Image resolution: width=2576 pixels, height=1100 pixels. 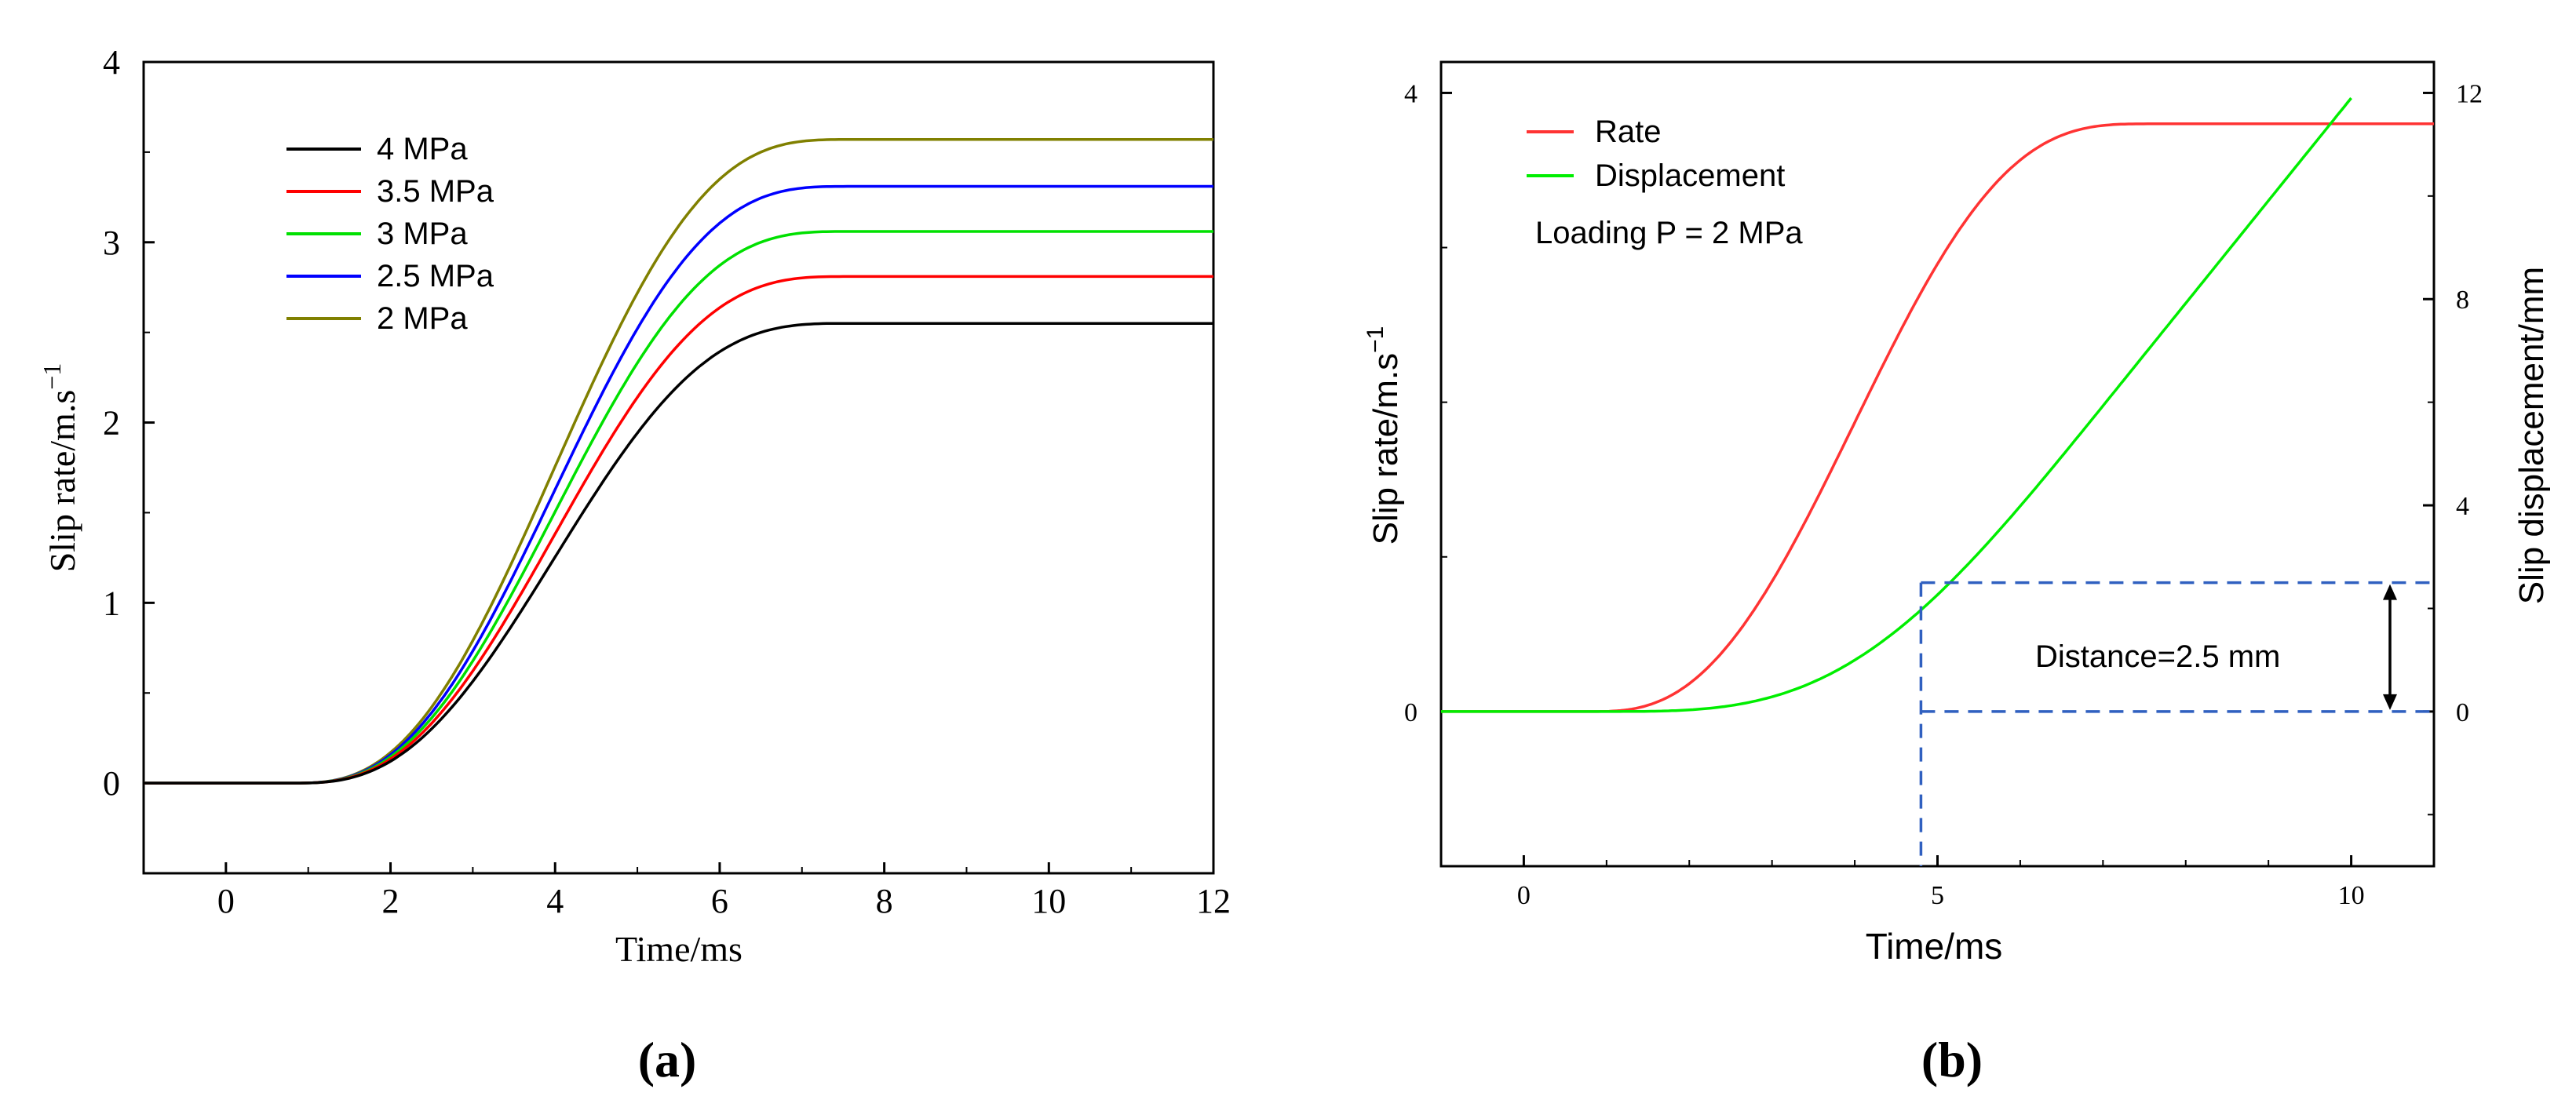 I want to click on panel-b-x-tick-label: 5, so click(x=1937, y=896).